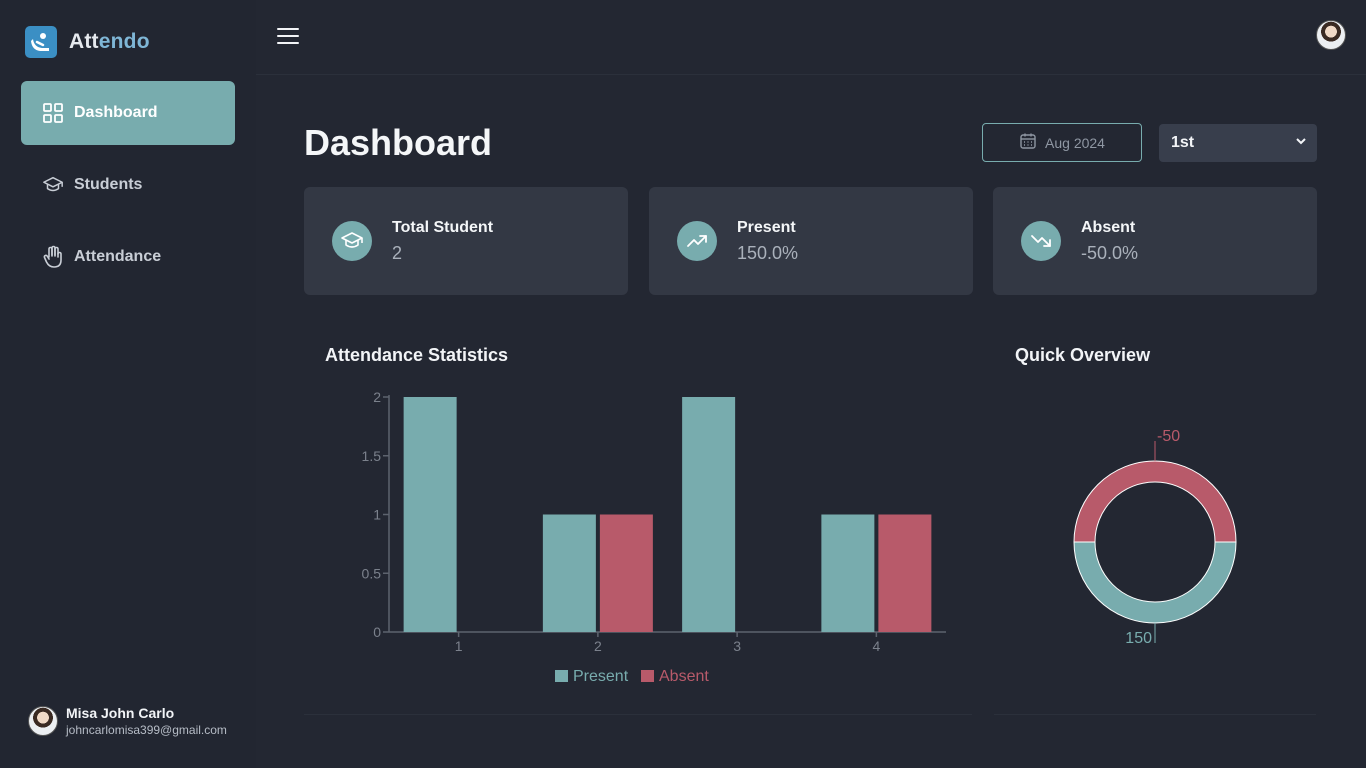  What do you see at coordinates (108, 184) in the screenshot?
I see `sidebar-item-label: Students` at bounding box center [108, 184].